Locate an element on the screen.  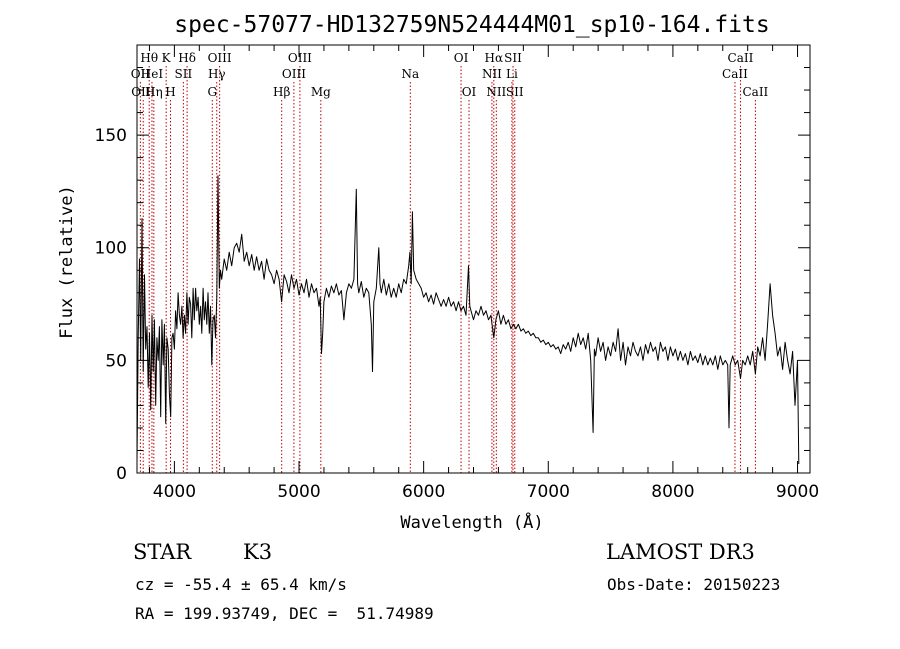
x-axis-label: Wavelength (Å) is located at coordinates (471, 522).